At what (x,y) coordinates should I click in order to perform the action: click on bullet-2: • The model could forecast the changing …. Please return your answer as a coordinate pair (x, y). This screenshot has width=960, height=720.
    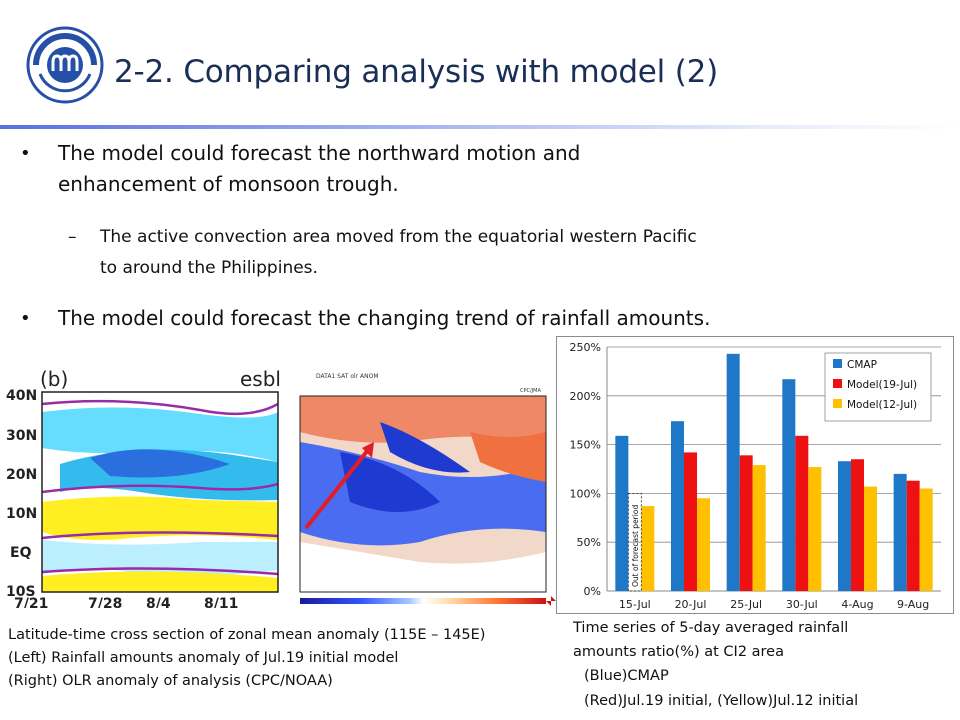
    Looking at the image, I should click on (365, 318).